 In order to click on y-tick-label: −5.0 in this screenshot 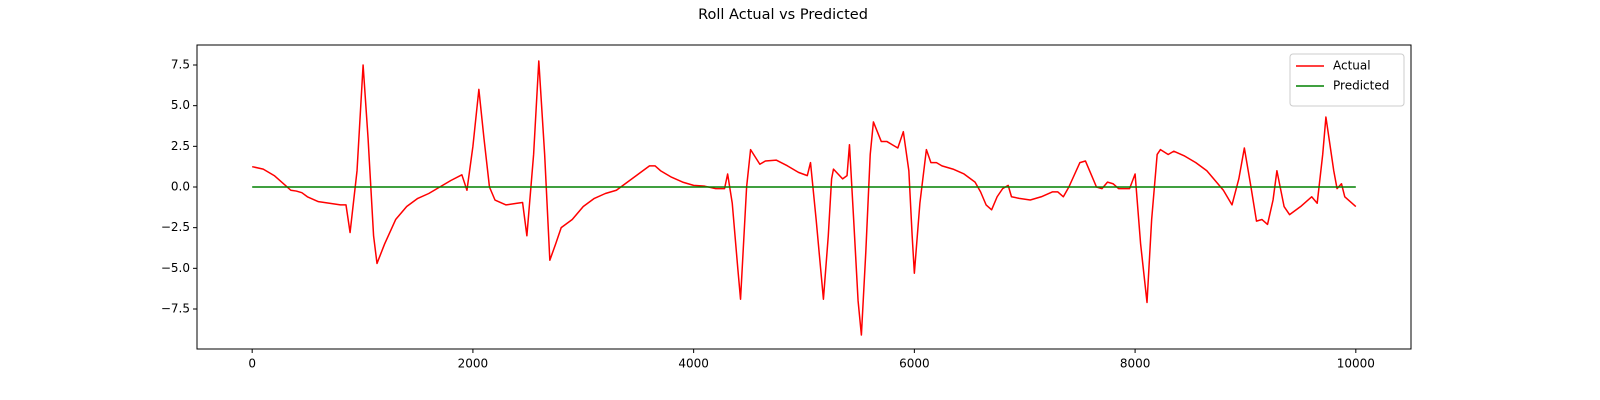, I will do `click(175, 268)`.